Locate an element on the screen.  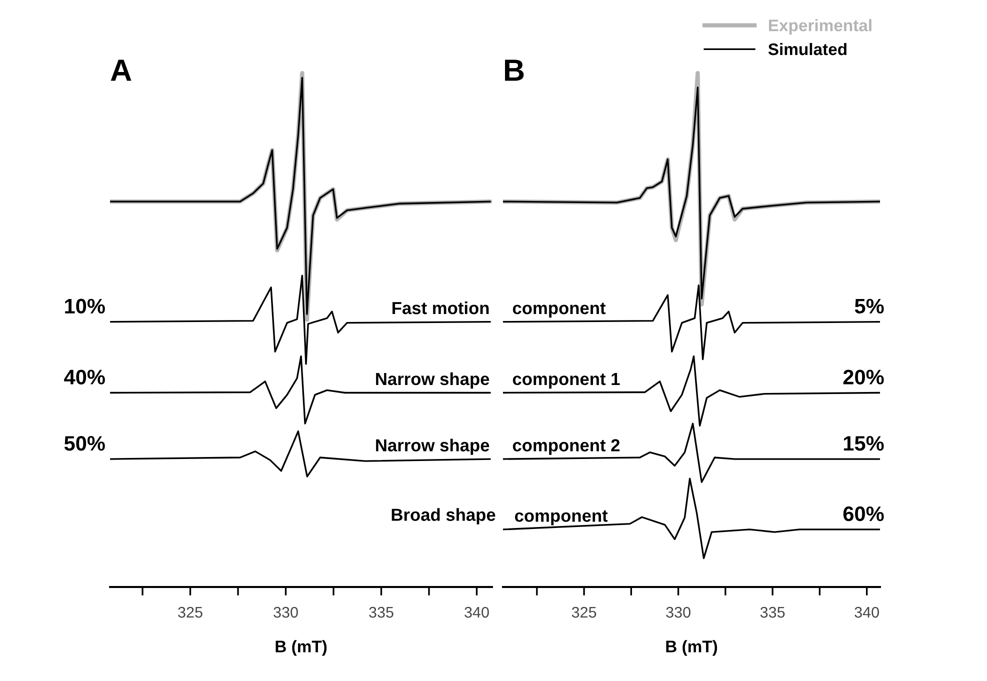
annotation: 50% is located at coordinates (84, 443).